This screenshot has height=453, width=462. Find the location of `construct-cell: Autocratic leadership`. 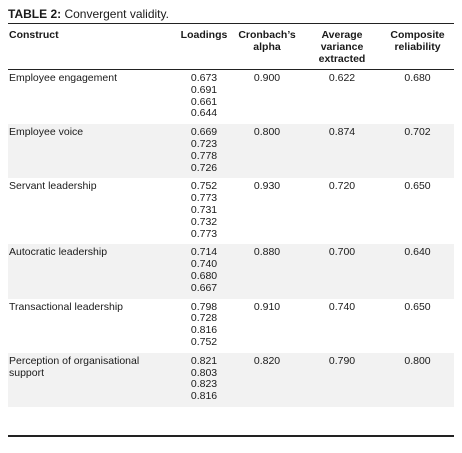

construct-cell: Autocratic leadership is located at coordinates (92, 271).